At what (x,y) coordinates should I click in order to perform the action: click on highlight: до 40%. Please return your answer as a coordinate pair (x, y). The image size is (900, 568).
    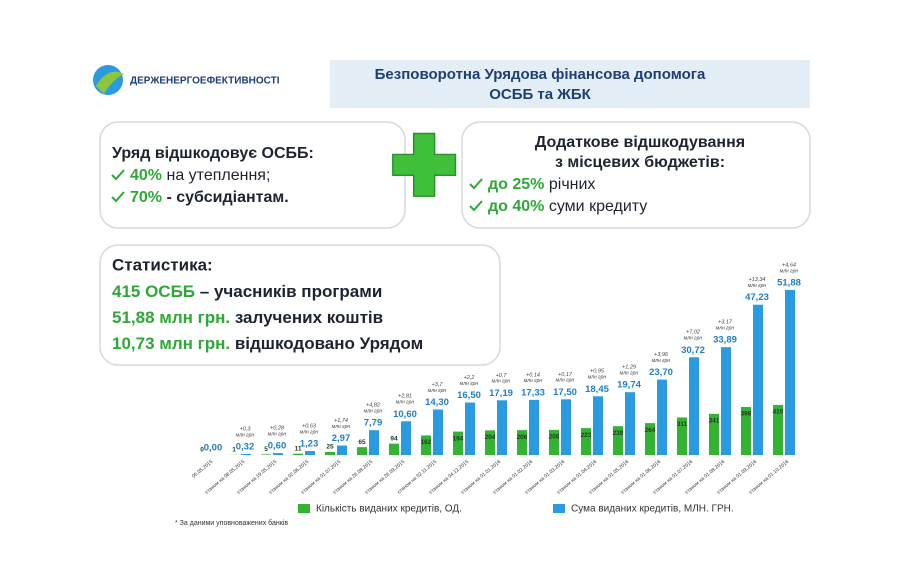
    Looking at the image, I should click on (516, 206).